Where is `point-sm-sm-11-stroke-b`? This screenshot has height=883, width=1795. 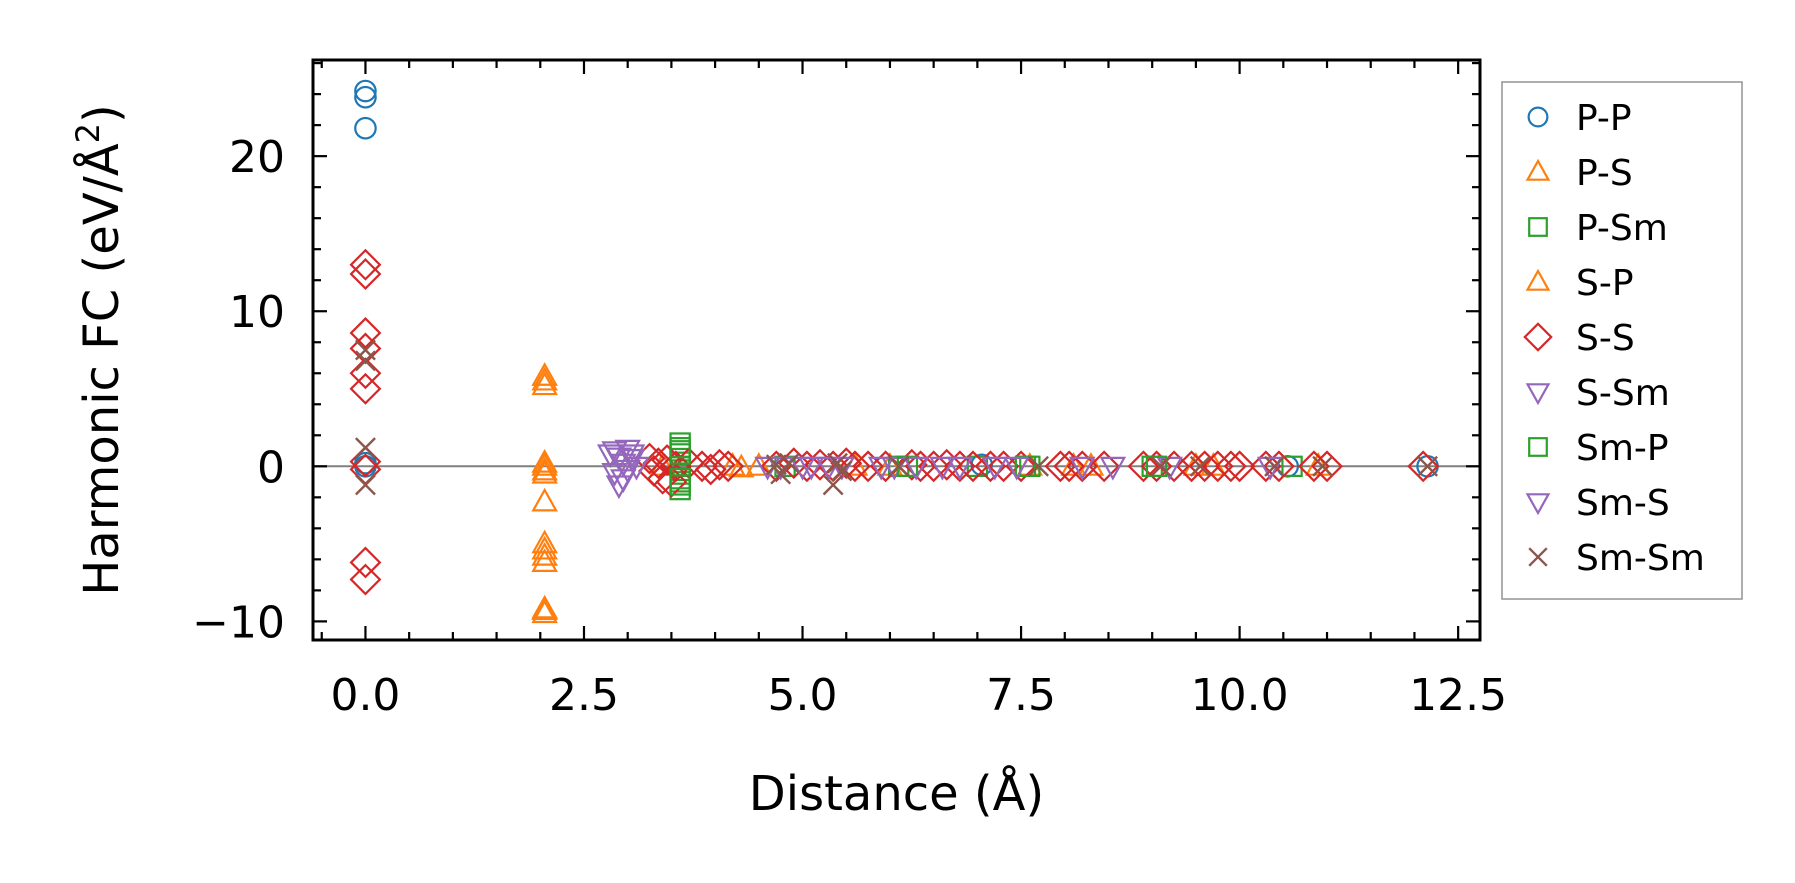
point-sm-sm-11-stroke-b is located at coordinates (1038, 466).